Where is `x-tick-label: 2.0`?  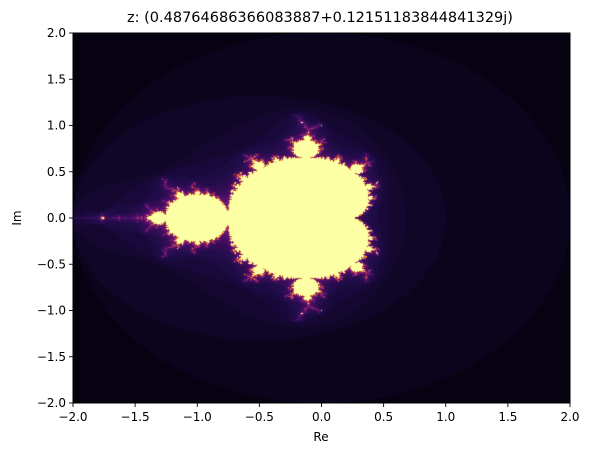
x-tick-label: 2.0 is located at coordinates (569, 417).